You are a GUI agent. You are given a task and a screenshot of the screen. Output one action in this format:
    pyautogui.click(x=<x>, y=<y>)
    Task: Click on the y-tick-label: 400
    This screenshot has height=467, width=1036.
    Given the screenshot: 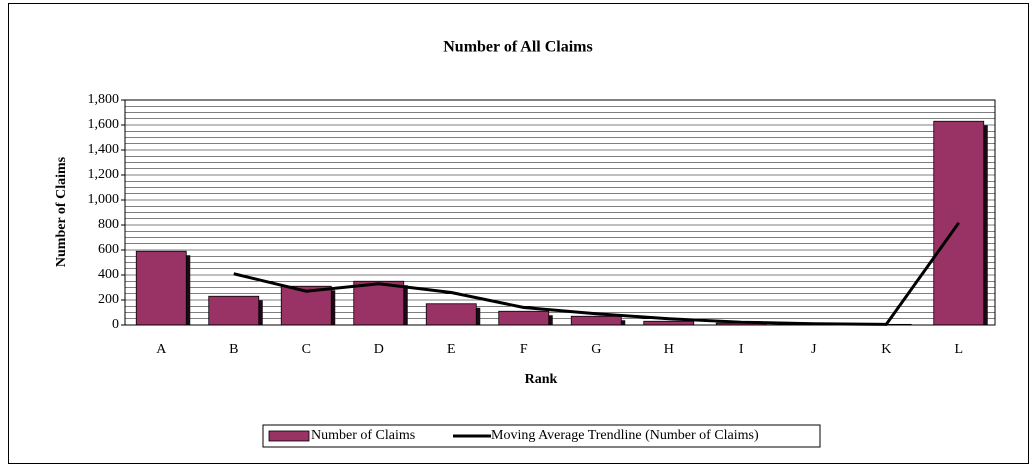 What is the action you would take?
    pyautogui.click(x=108, y=274)
    